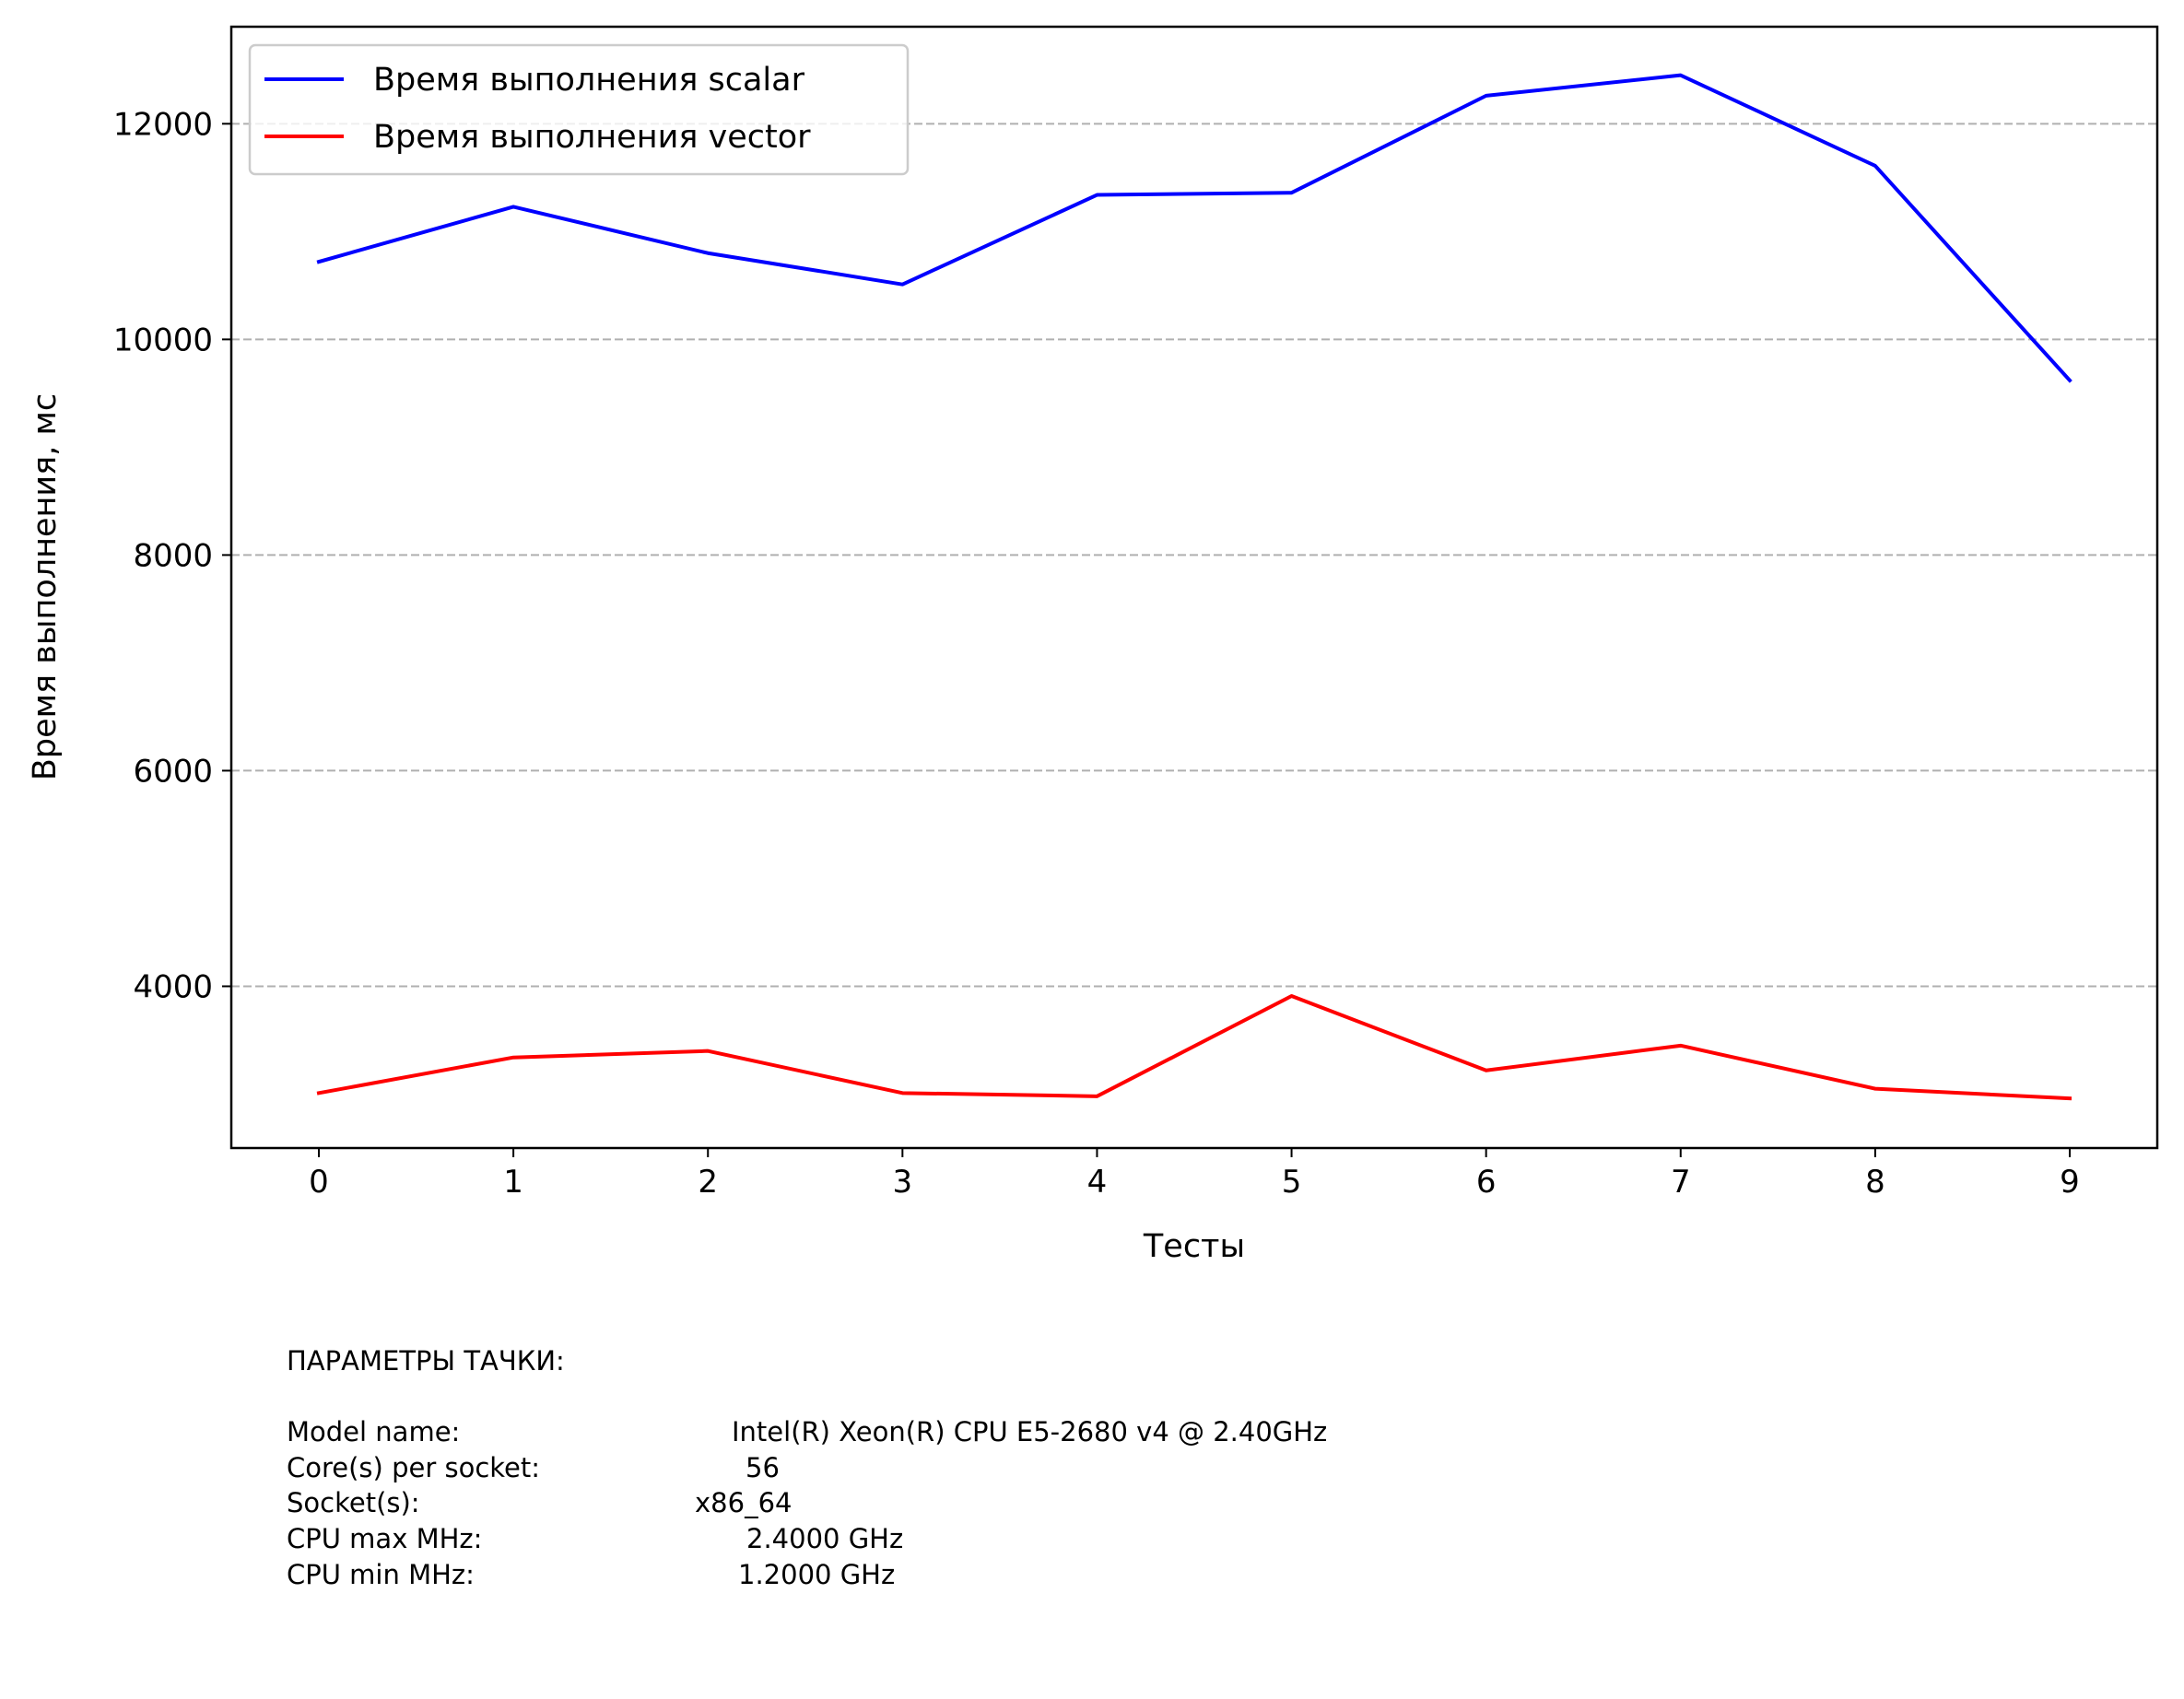 The width and height of the screenshot is (2184, 1699). What do you see at coordinates (817, 1574) in the screenshot?
I see `machine-info-value: 1.2000 GHz` at bounding box center [817, 1574].